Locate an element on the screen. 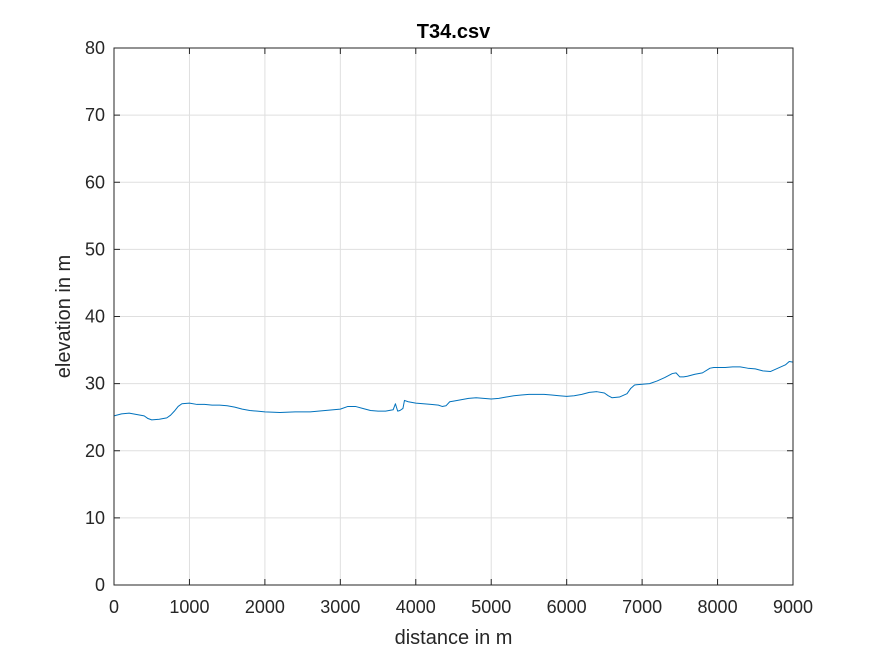 The image size is (875, 656). x-tick-label: 9000 is located at coordinates (793, 607).